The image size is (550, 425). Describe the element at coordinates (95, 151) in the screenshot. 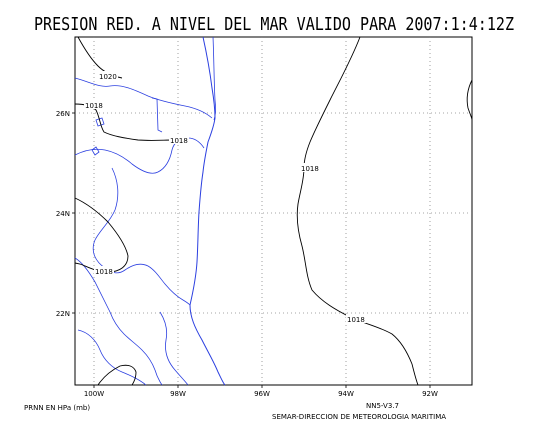

I see `lake-b` at that location.